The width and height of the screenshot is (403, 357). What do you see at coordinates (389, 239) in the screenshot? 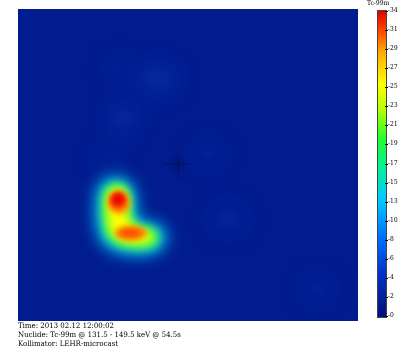
I see `colorbar-tick-label: -8` at bounding box center [389, 239].